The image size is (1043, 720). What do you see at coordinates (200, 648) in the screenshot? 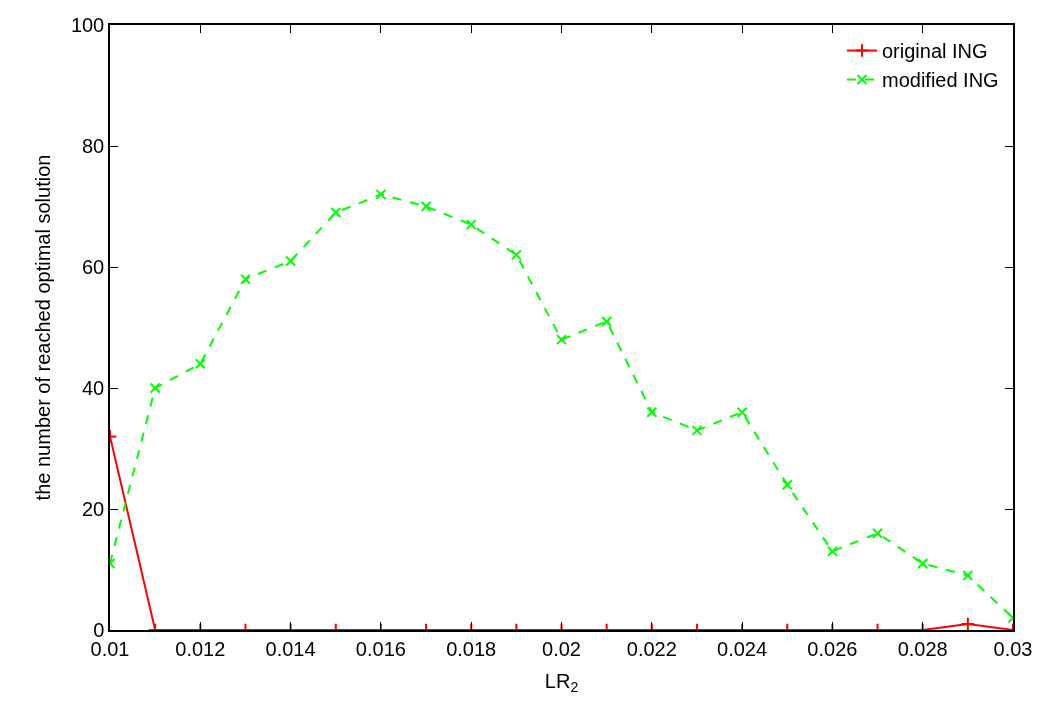
I see `x-tick-label: 0.012` at bounding box center [200, 648].